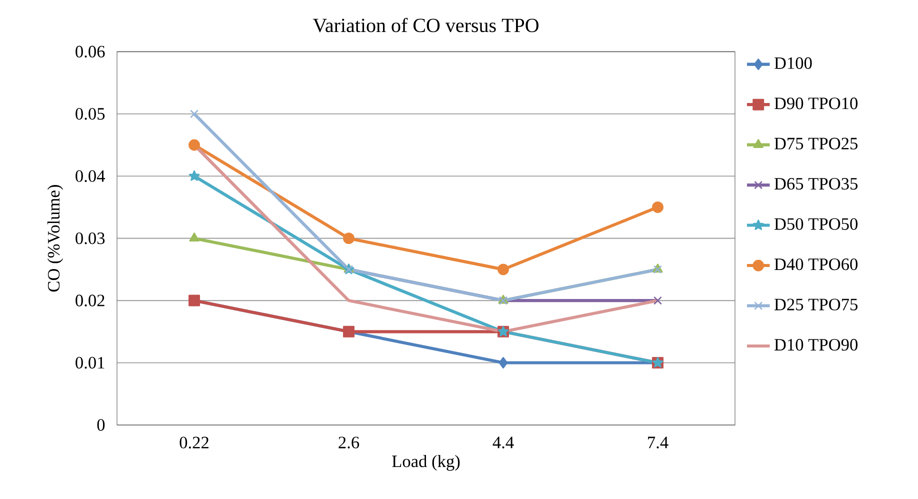  Describe the element at coordinates (816, 224) in the screenshot. I see `legend-label: D50 TPO50` at that location.